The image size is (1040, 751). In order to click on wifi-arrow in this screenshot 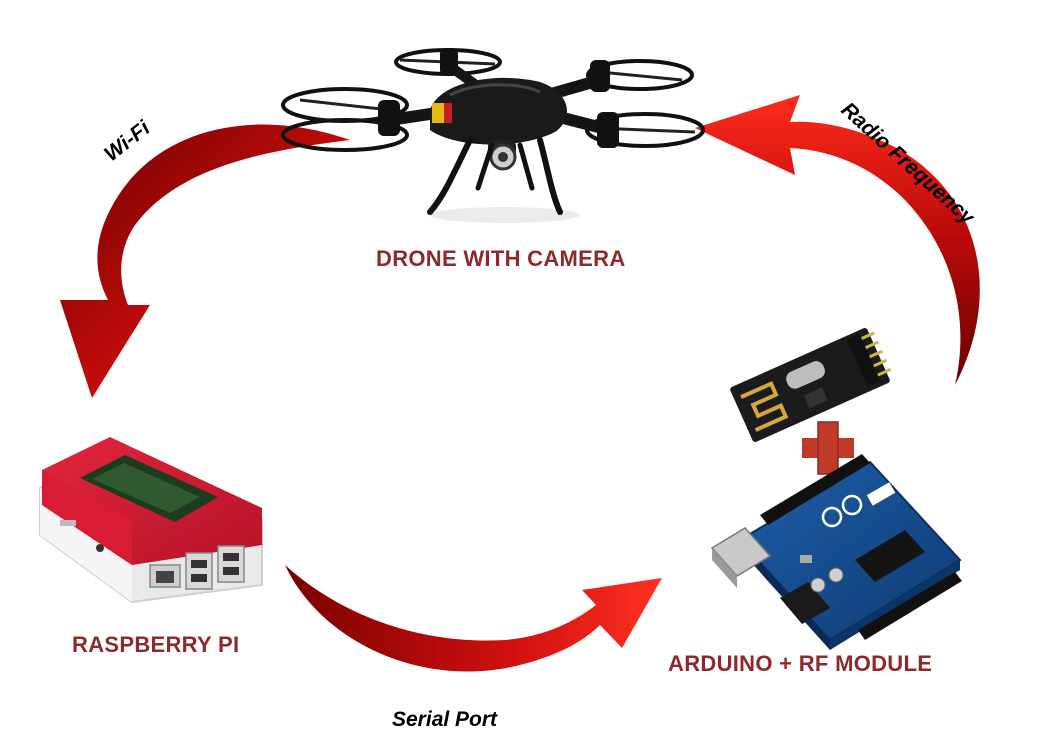, I will do `click(205, 261)`.